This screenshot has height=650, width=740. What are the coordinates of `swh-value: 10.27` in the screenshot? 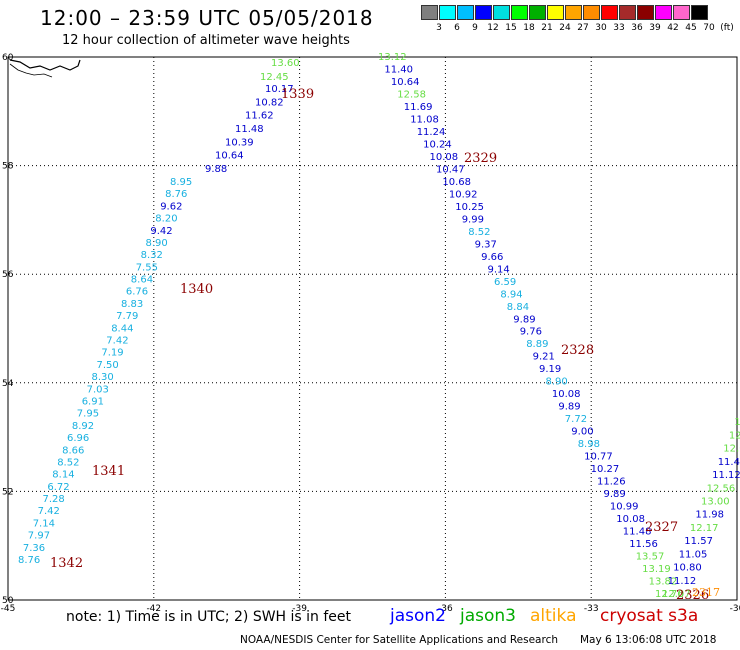 It's located at (605, 469).